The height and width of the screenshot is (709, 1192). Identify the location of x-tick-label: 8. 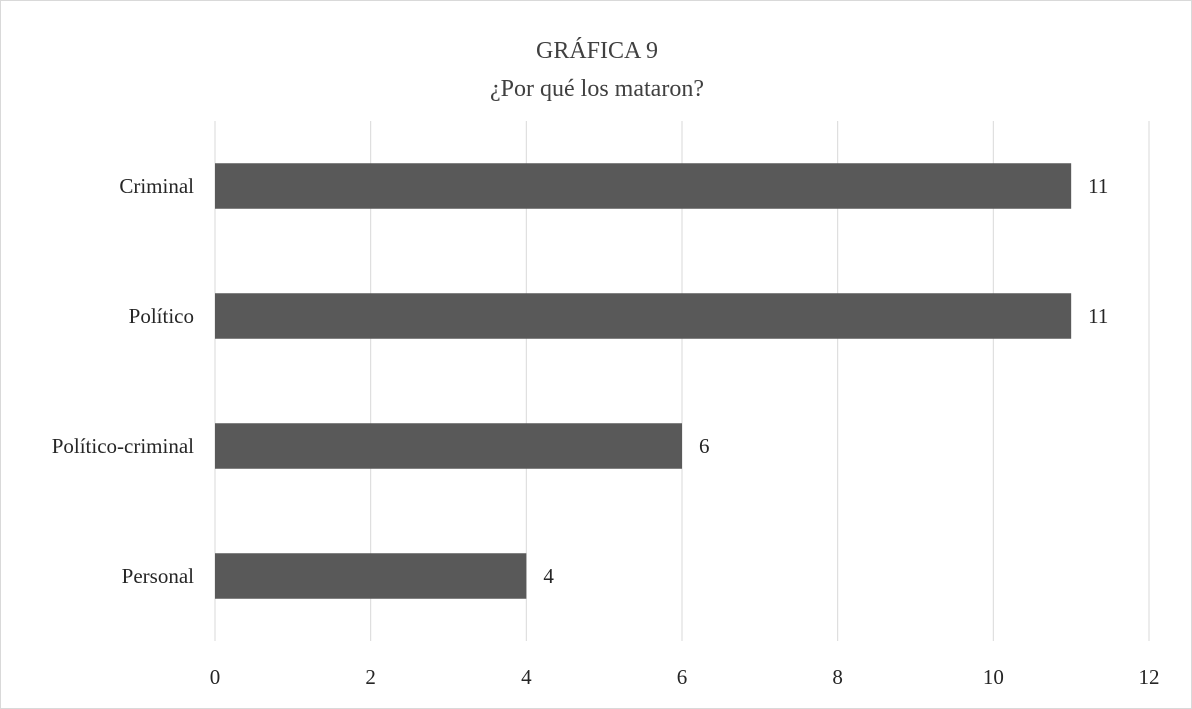
(837, 677).